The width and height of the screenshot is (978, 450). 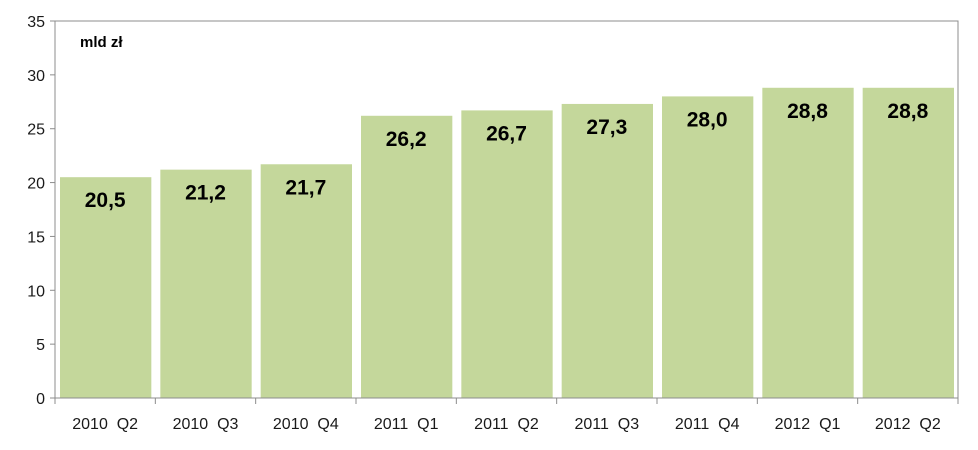 I want to click on data-label: 26,2, so click(x=406, y=139).